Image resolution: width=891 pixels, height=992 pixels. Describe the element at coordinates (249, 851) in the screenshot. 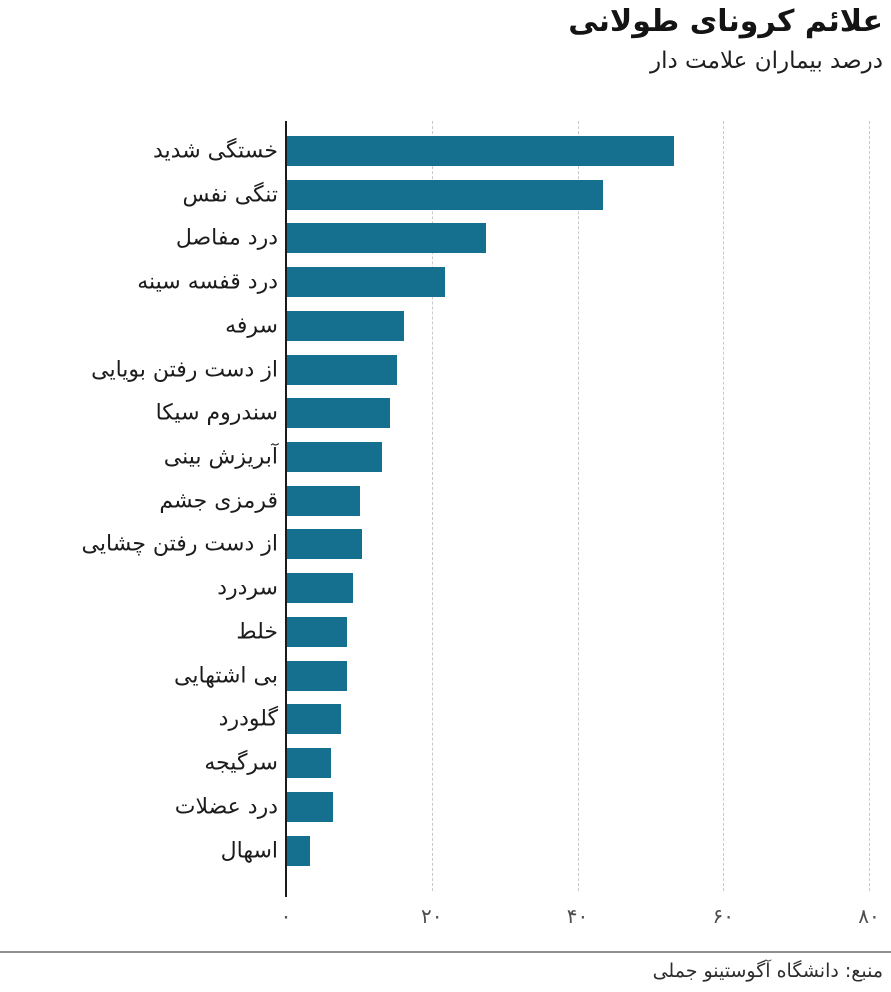

I see `category-label: اسهال` at that location.